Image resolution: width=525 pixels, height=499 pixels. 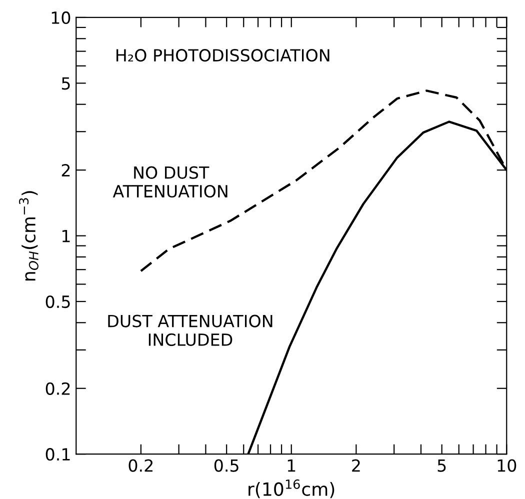 I want to click on y-axis-title: n$_{OH}$(cm$^{−3}$), so click(x=28, y=235).